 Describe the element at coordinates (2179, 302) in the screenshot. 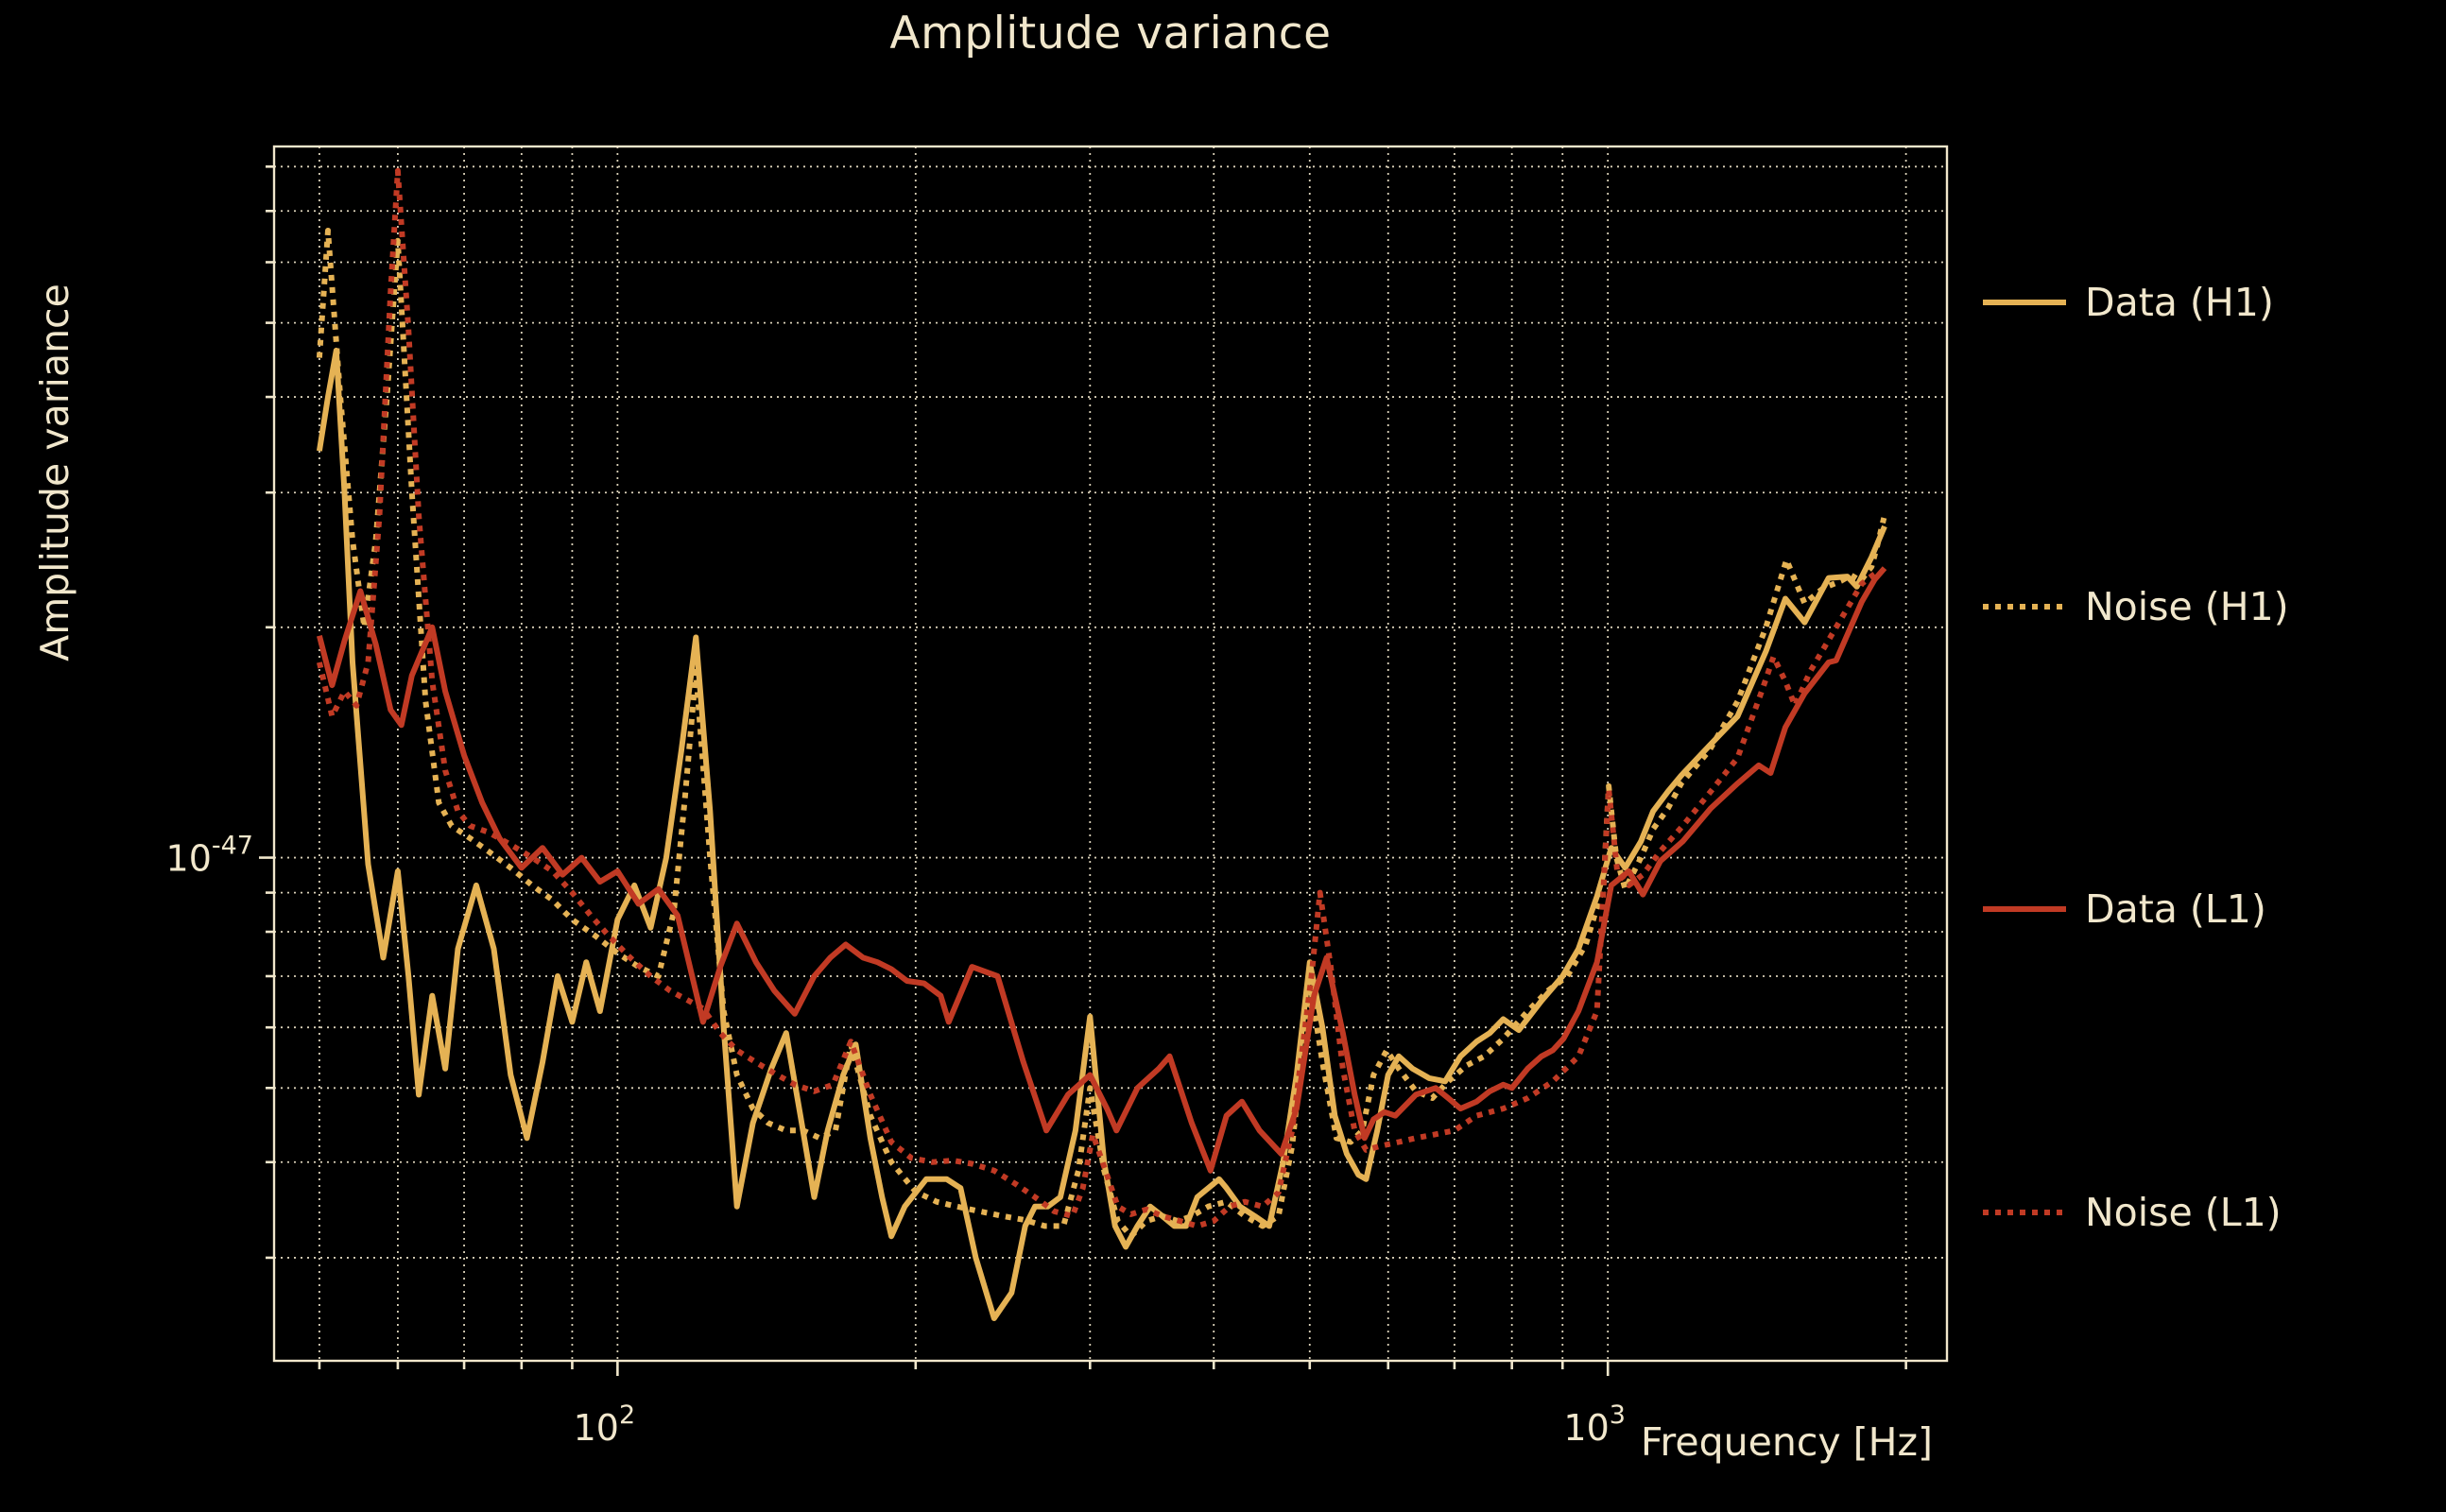

I see `legend-label-data-h1: Data (H1)` at that location.